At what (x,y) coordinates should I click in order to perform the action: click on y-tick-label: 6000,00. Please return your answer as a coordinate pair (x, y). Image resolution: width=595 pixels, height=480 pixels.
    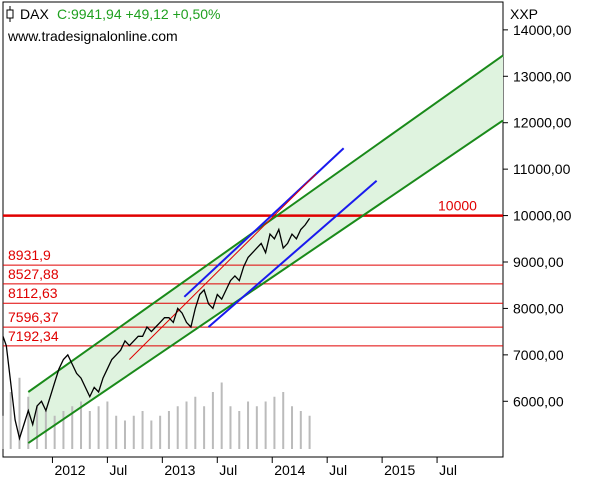
    Looking at the image, I should click on (538, 401).